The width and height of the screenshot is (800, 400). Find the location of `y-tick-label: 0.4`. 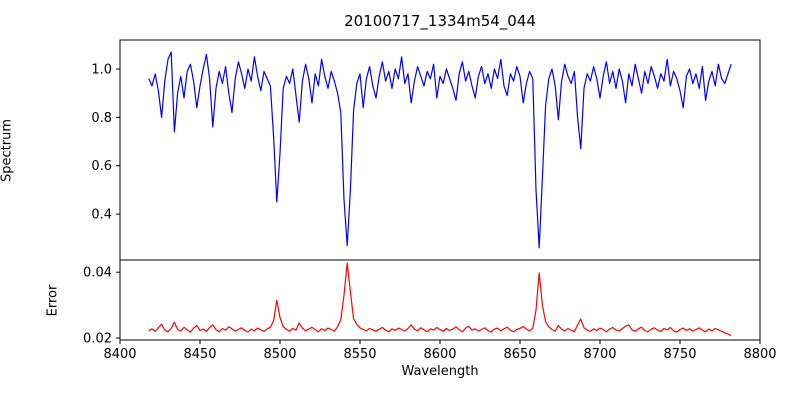

y-tick-label: 0.4 is located at coordinates (101, 215).